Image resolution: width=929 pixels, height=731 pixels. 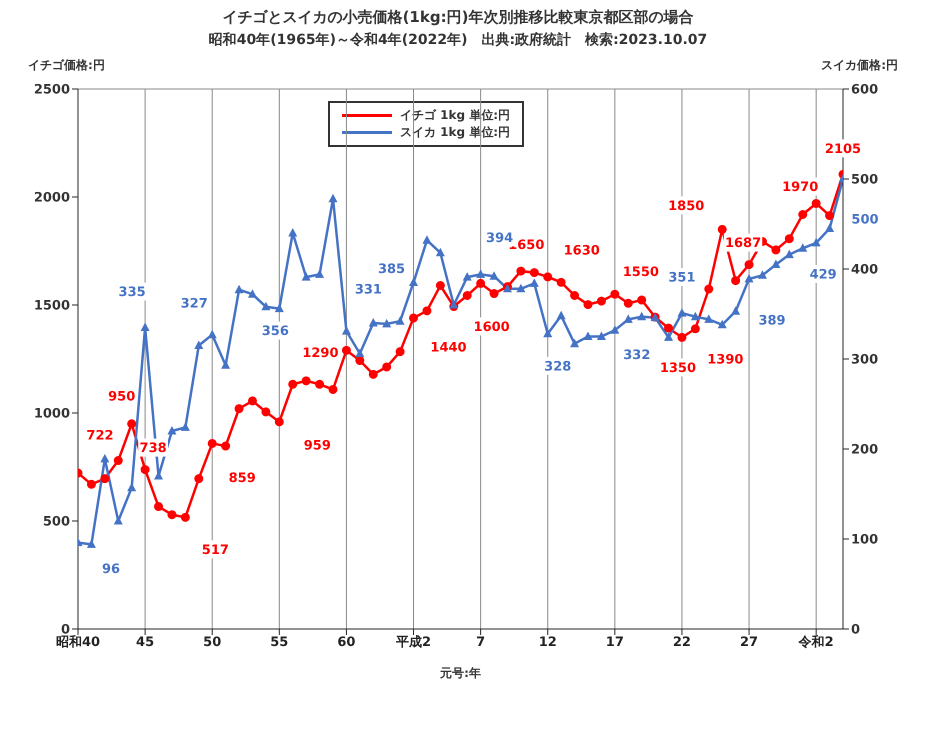 What do you see at coordinates (547, 642) in the screenshot?
I see `x-tick-label: 12` at bounding box center [547, 642].